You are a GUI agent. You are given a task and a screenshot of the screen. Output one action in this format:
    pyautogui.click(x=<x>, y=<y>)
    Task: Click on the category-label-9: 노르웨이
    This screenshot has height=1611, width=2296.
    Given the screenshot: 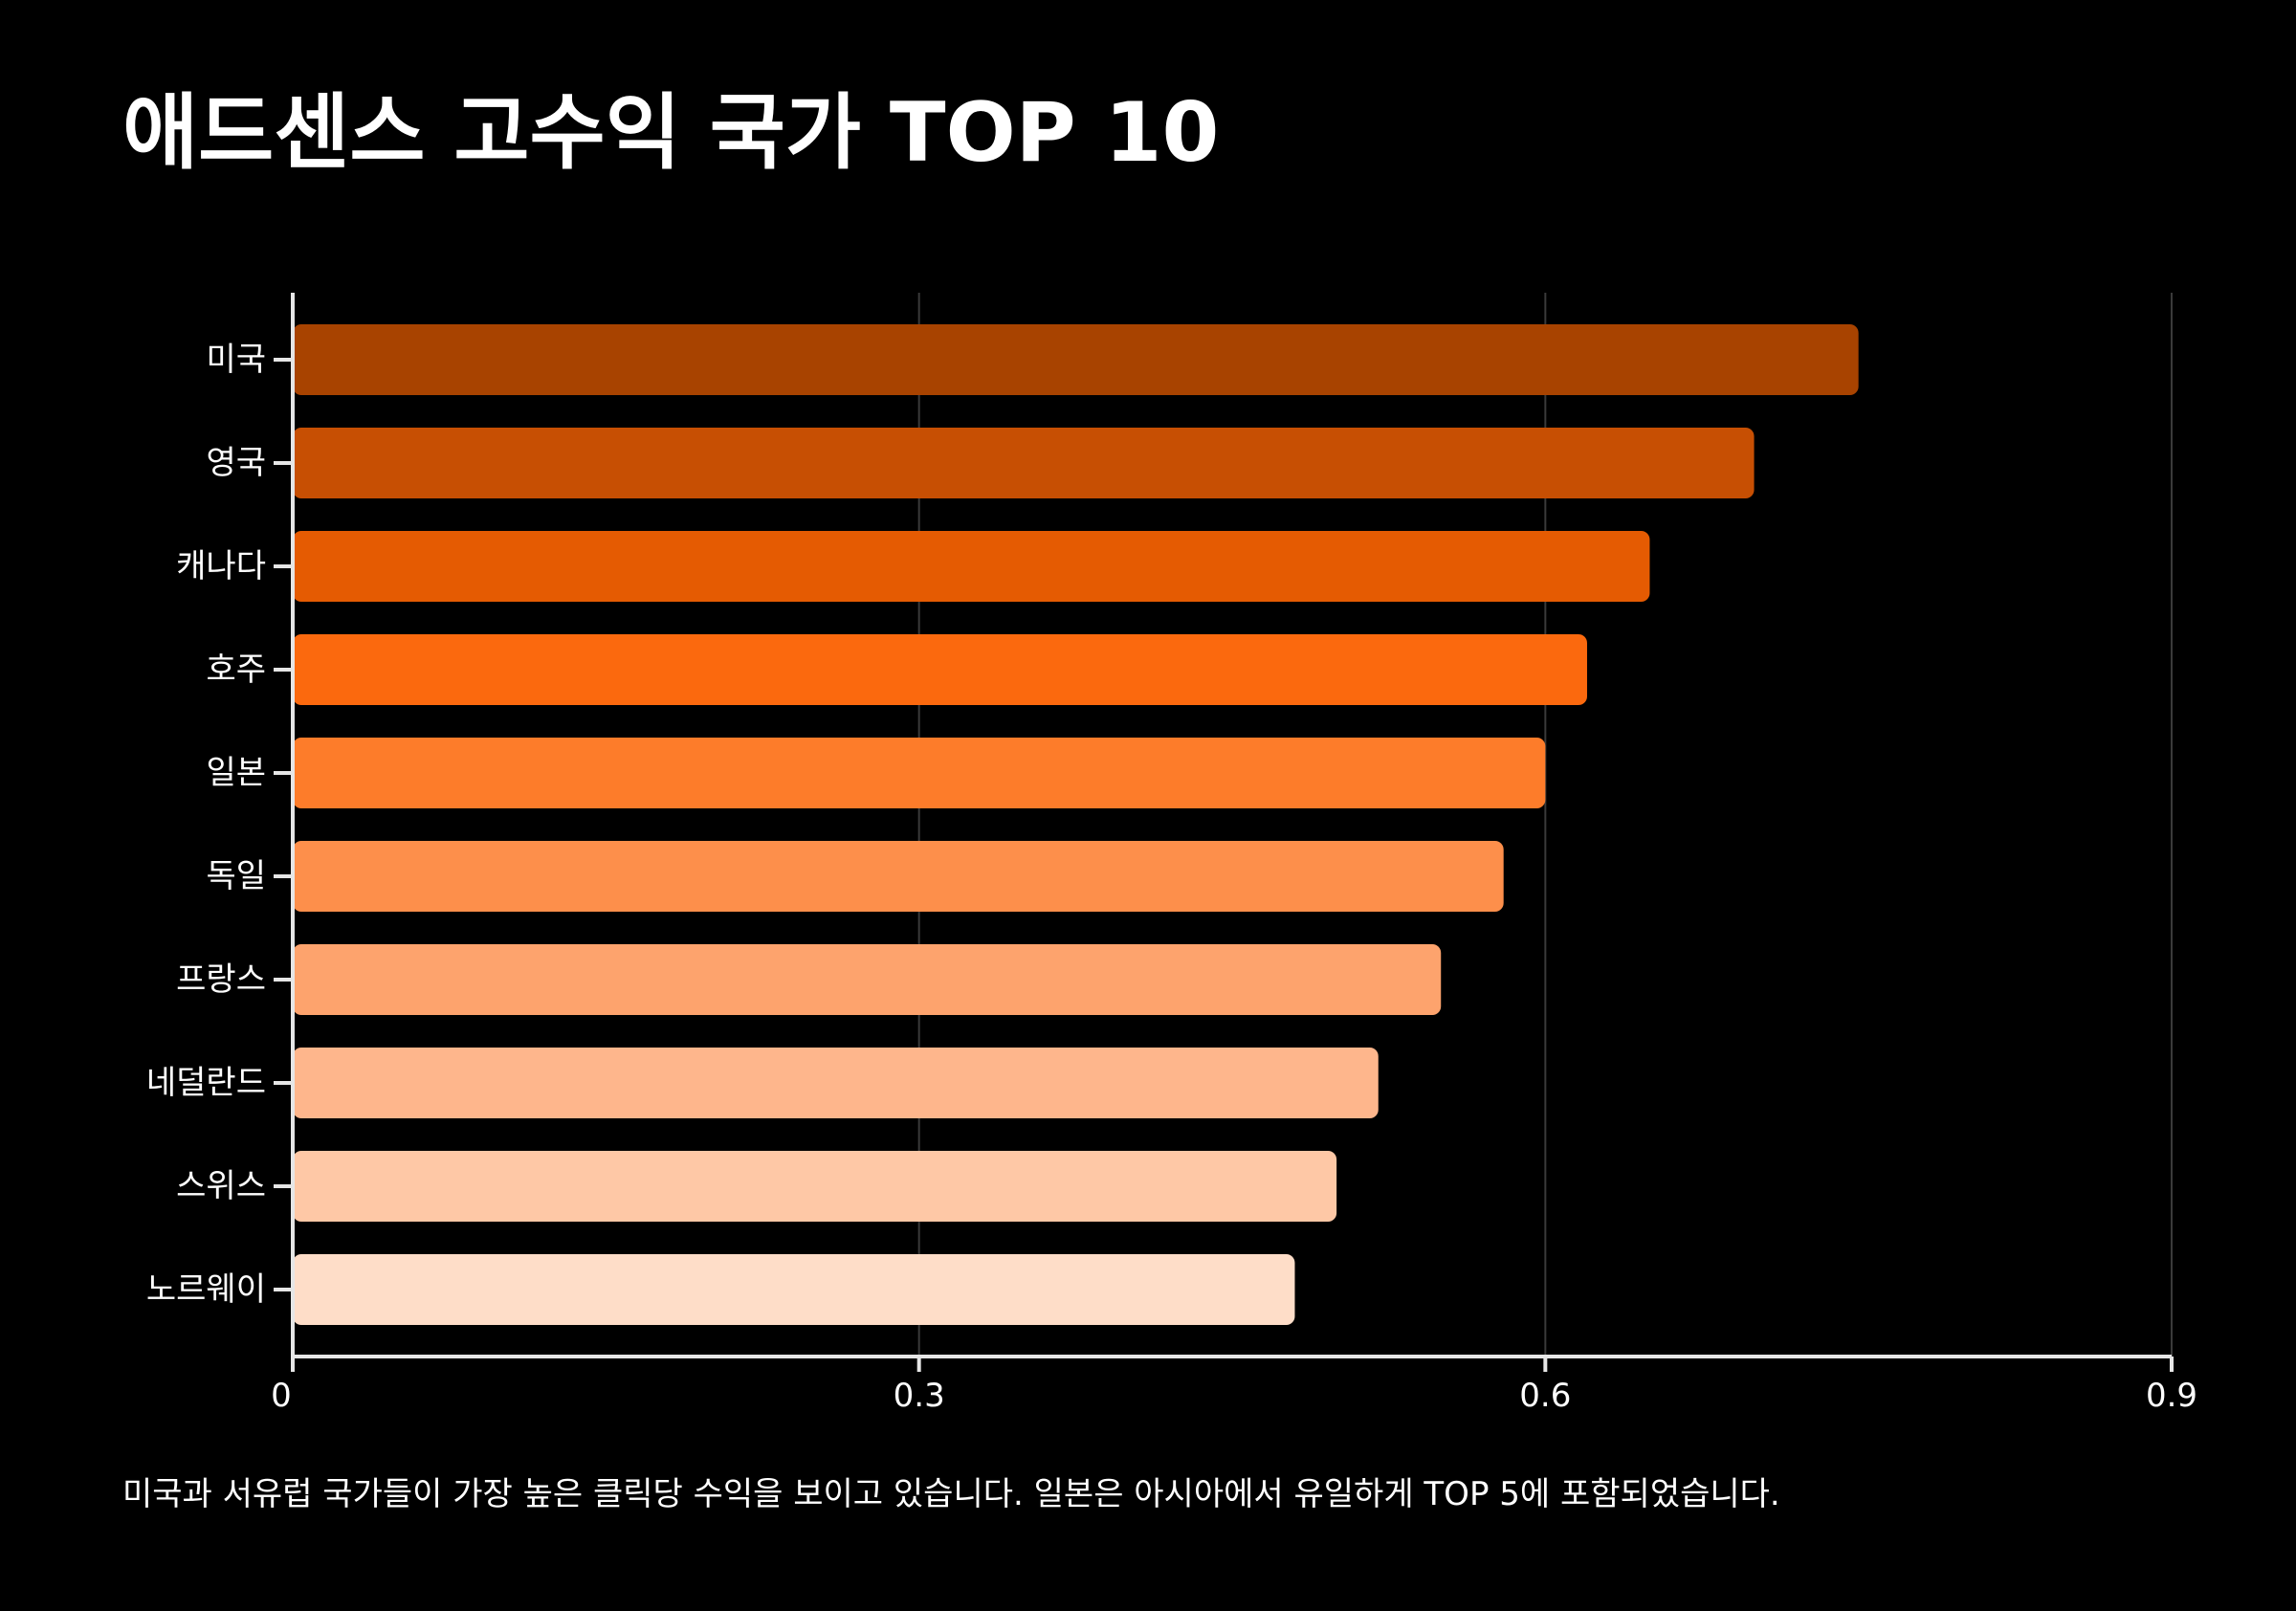 What is the action you would take?
    pyautogui.click(x=206, y=1289)
    